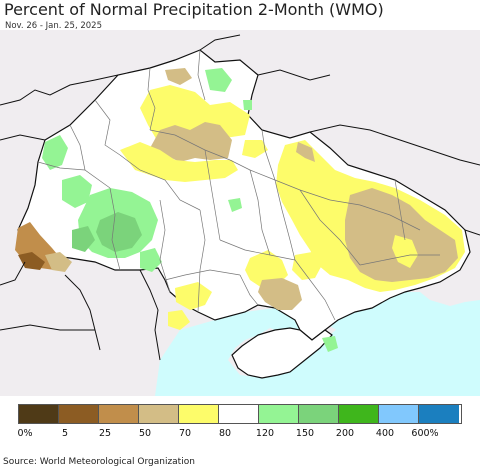 Image resolution: width=480 pixels, height=470 pixels. Describe the element at coordinates (345, 433) in the screenshot. I see `legend-label: 200` at that location.